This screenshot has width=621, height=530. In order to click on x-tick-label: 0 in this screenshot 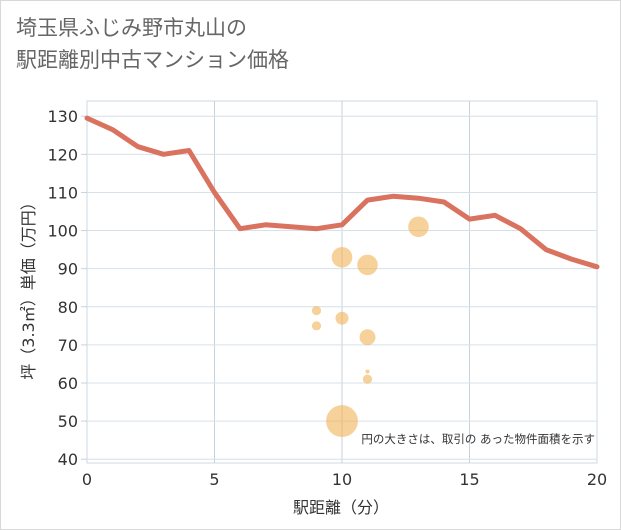, I will do `click(87, 479)`.